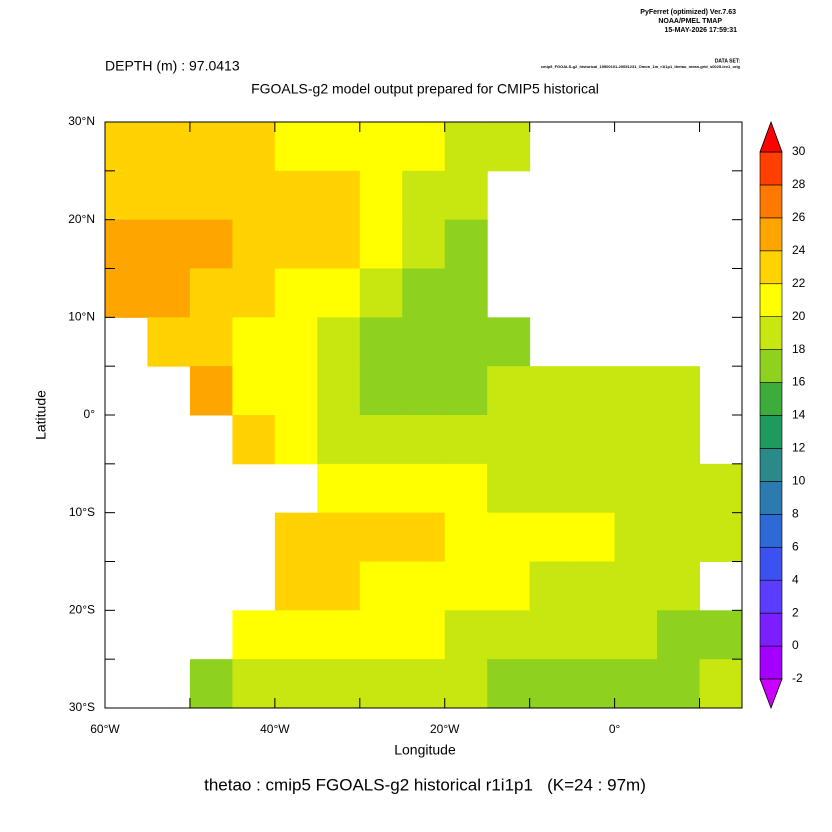 The height and width of the screenshot is (832, 832). Describe the element at coordinates (81, 317) in the screenshot. I see `y-tick-label: 10°N` at that location.